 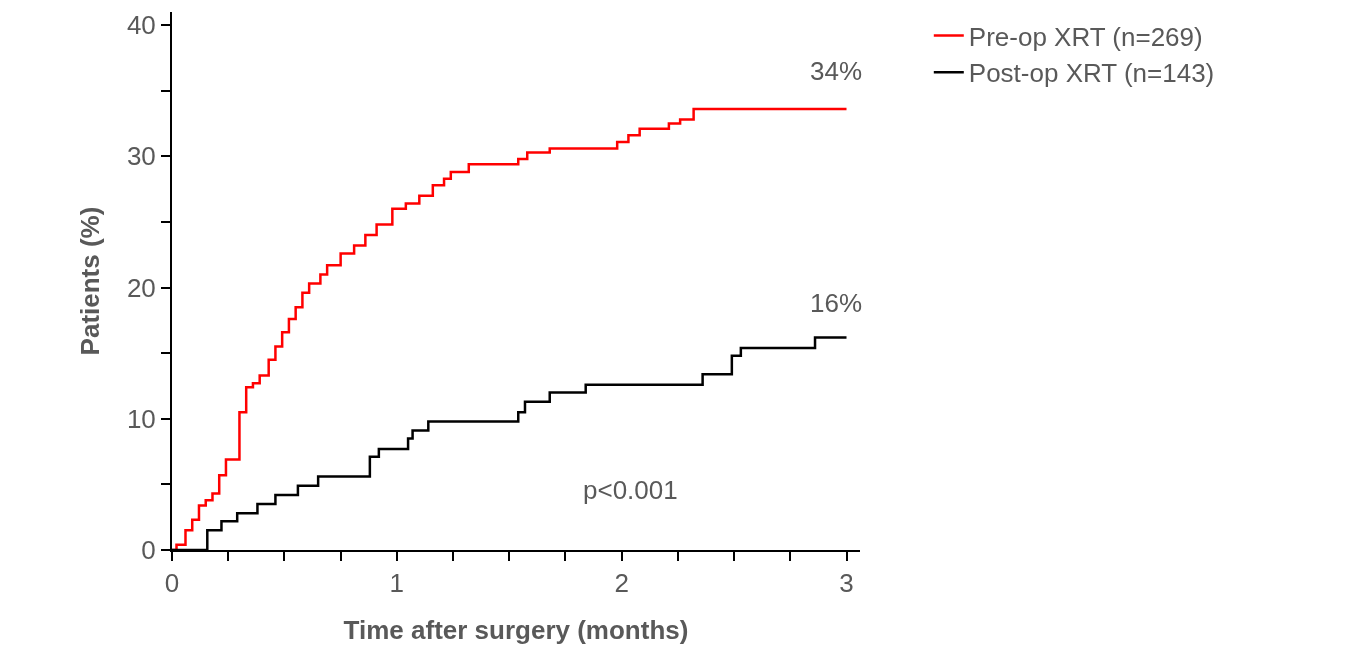 I want to click on annotation: 16%, so click(x=836, y=303).